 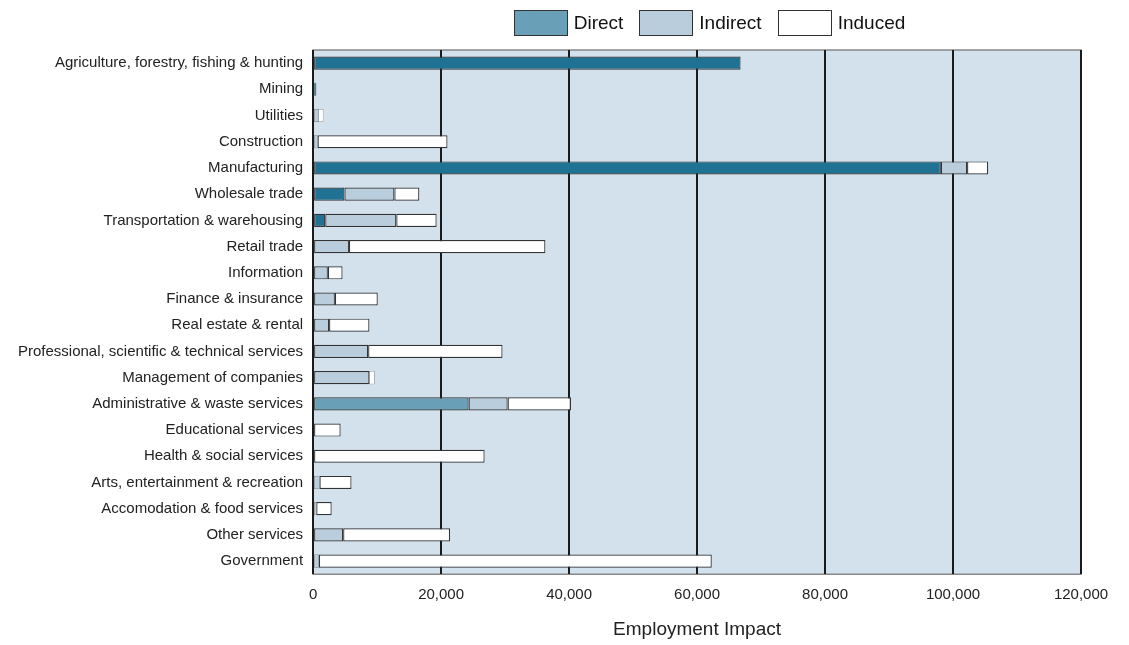 What do you see at coordinates (255, 534) in the screenshot?
I see `y-tick-label: Other services` at bounding box center [255, 534].